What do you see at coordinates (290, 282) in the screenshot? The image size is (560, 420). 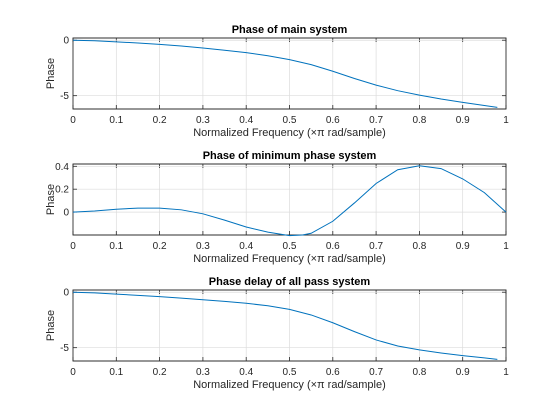 I see `plot-title: Phase delay of all pass system` at bounding box center [290, 282].